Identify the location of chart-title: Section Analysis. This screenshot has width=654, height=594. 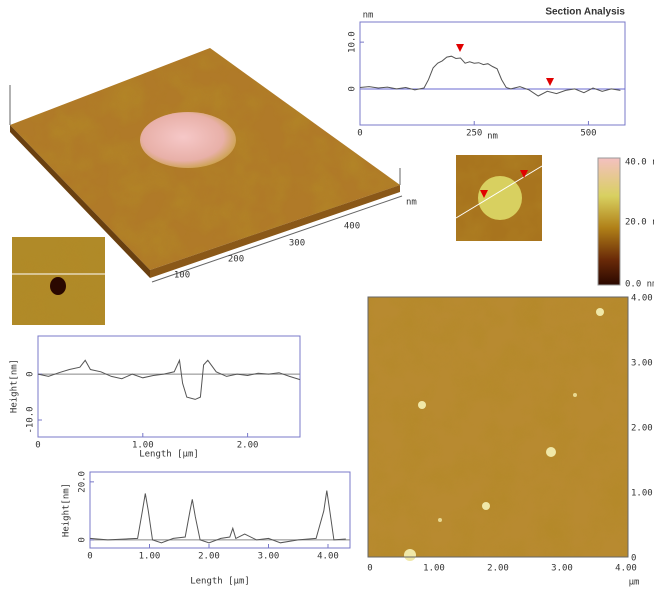
(585, 12).